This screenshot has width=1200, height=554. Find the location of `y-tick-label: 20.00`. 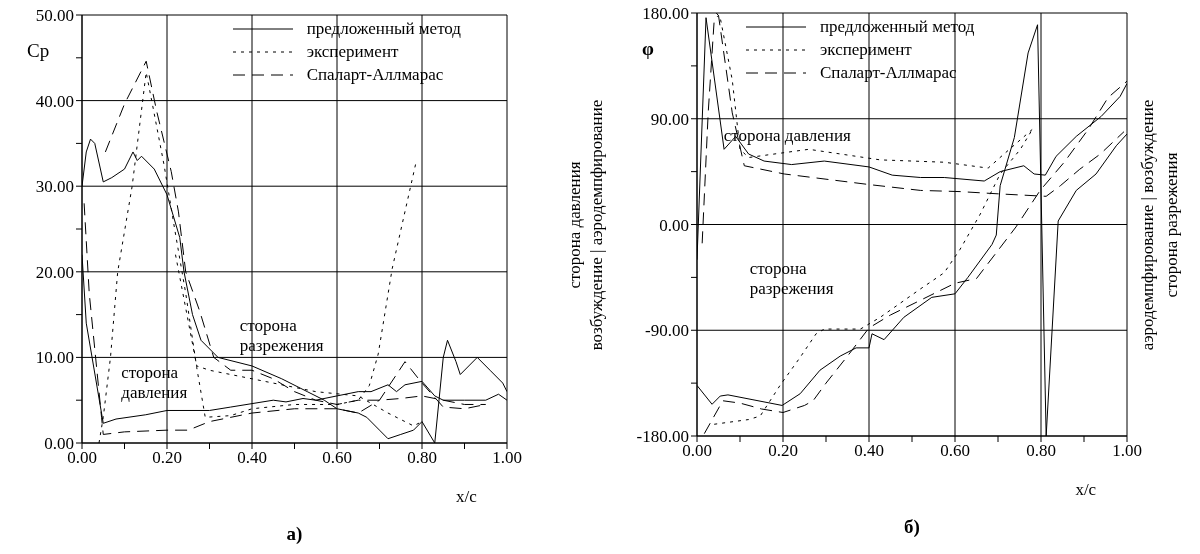

y-tick-label: 20.00 is located at coordinates (54, 272).